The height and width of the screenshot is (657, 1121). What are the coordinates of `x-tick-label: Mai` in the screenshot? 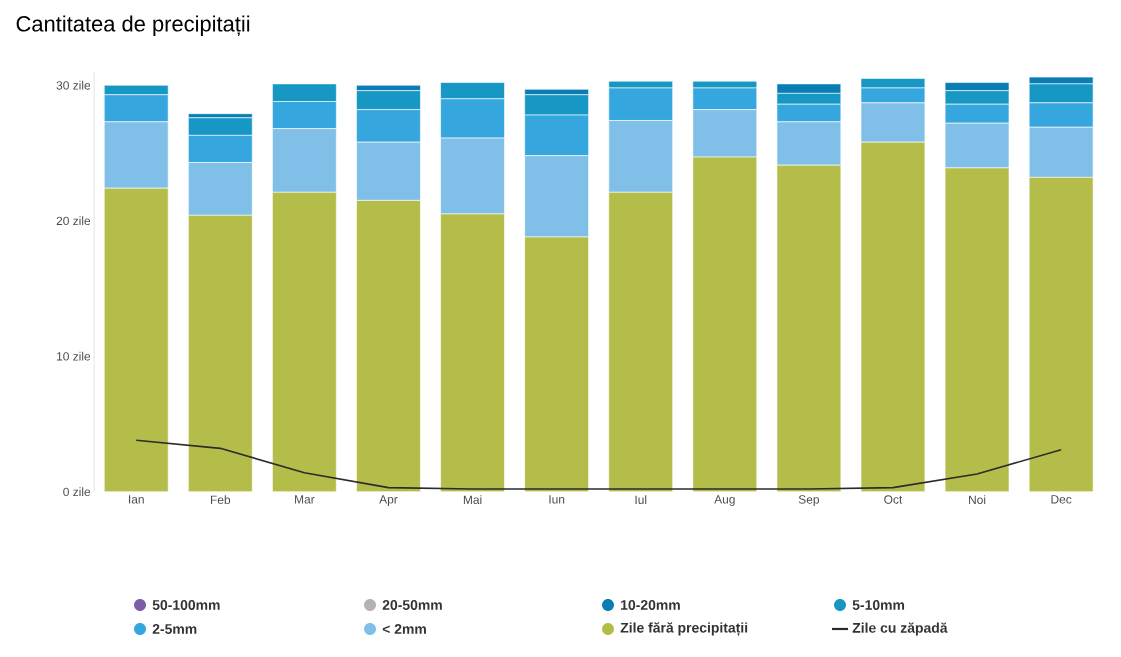 It's located at (472, 499).